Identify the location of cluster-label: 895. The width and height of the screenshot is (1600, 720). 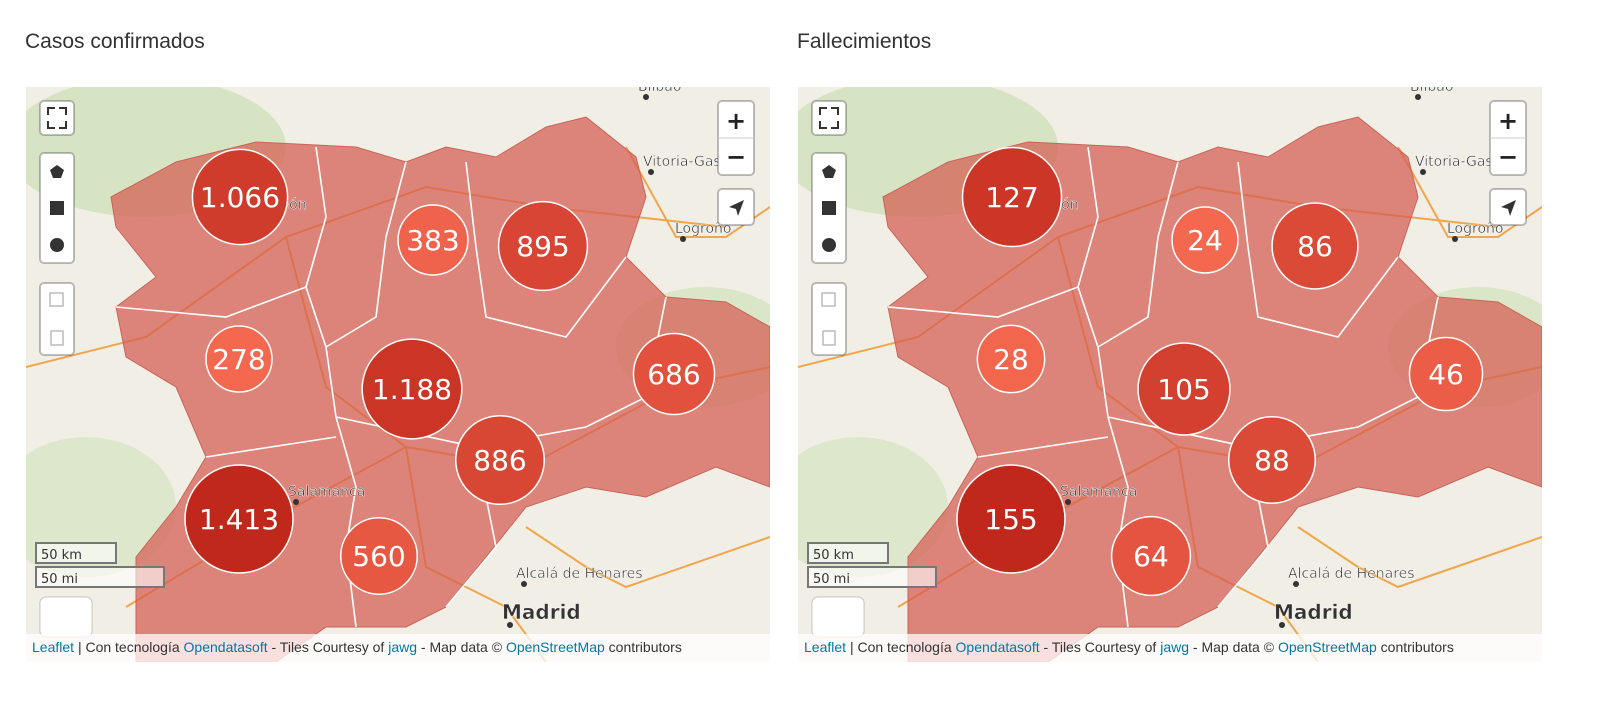
(542, 246).